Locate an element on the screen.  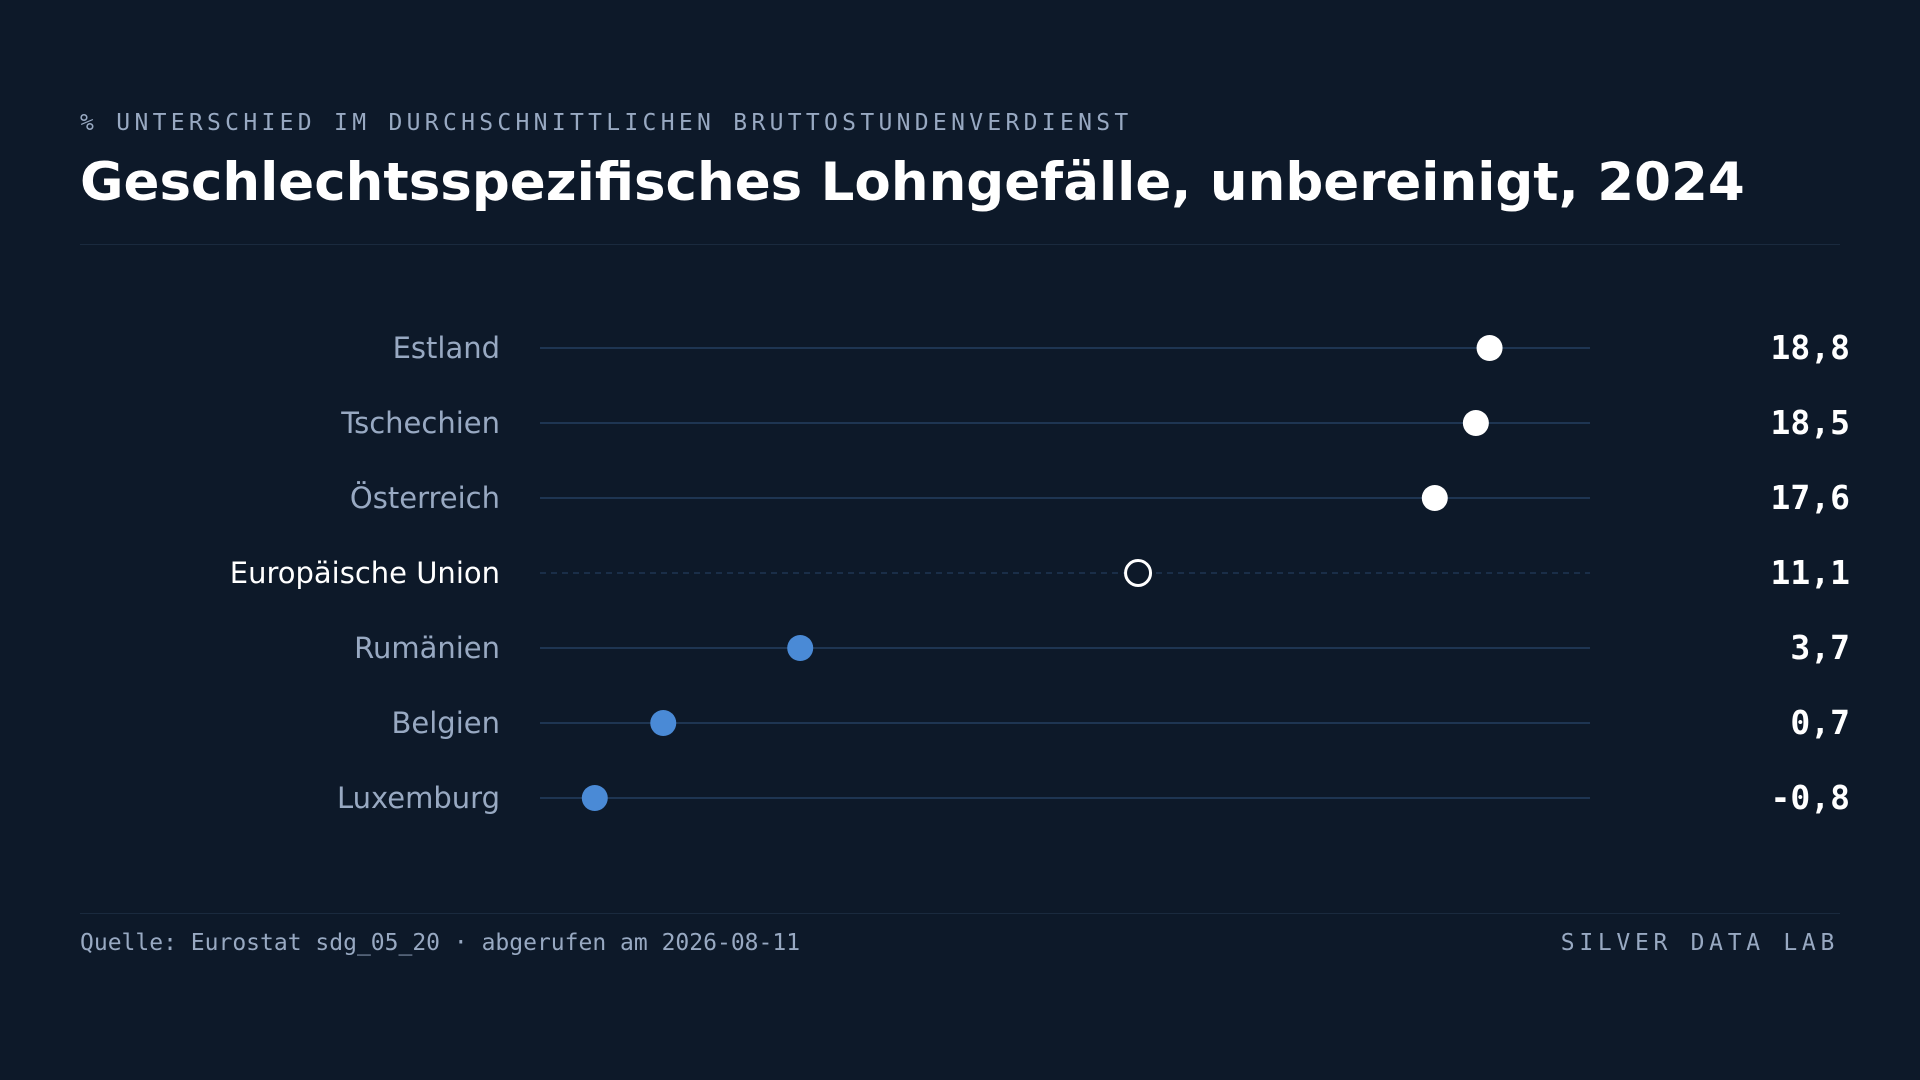
data-point-belgien is located at coordinates (663, 723).